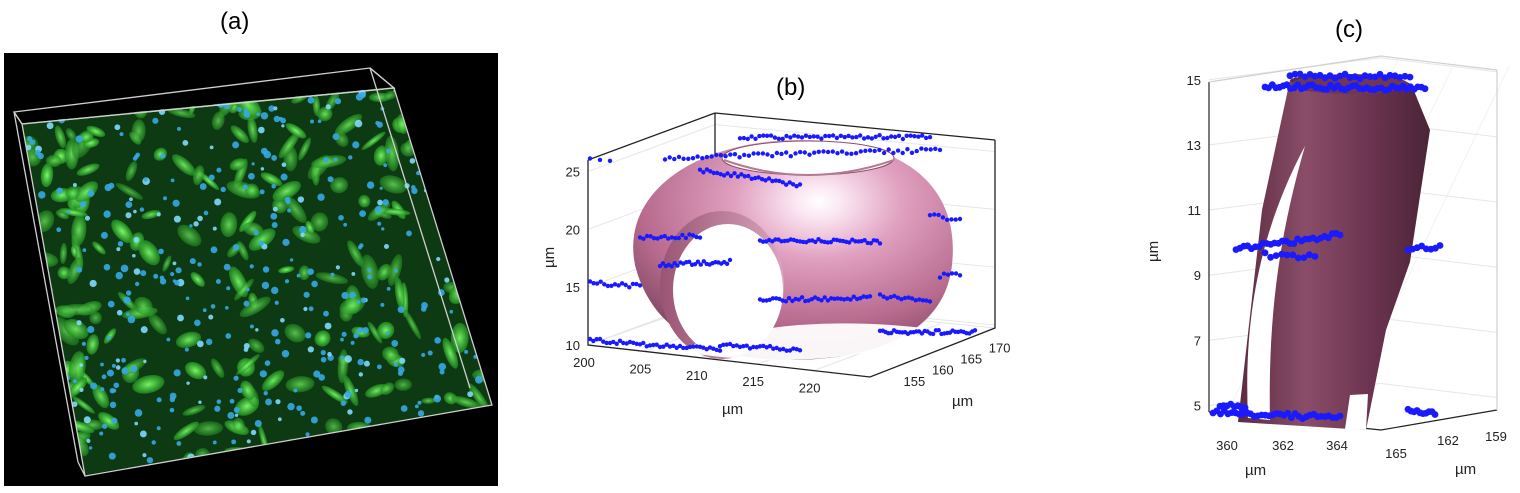  What do you see at coordinates (1197, 405) in the screenshot?
I see `z-tick-label: 5` at bounding box center [1197, 405].